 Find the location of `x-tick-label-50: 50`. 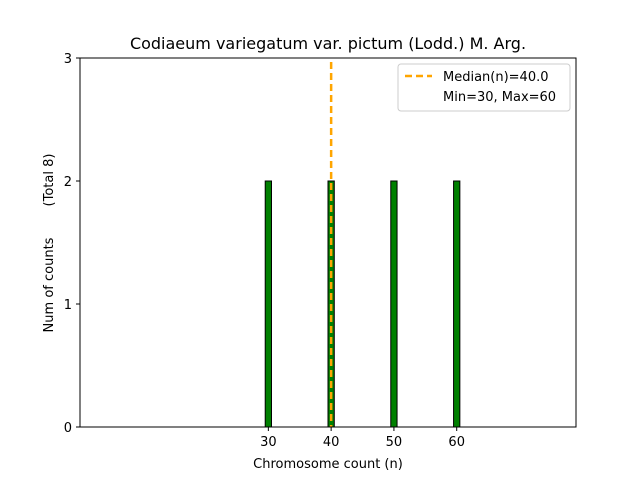

x-tick-label-50: 50 is located at coordinates (394, 442).